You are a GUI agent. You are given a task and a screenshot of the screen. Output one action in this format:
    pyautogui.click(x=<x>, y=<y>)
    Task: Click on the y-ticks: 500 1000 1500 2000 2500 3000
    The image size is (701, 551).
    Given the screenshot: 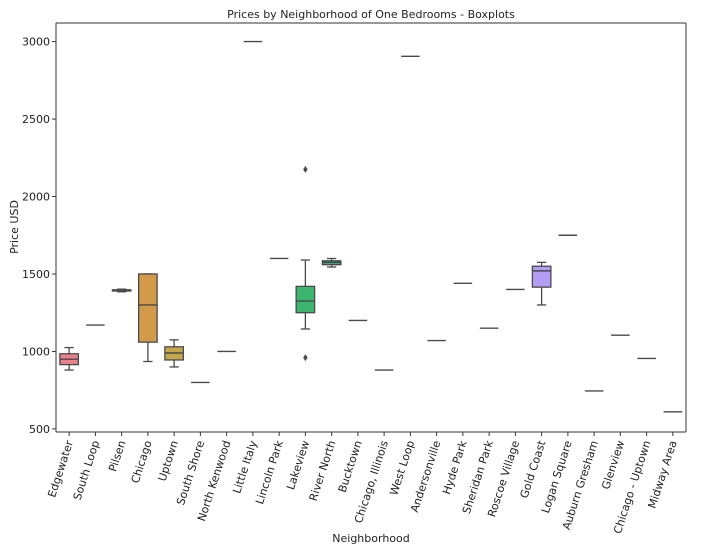 What is the action you would take?
    pyautogui.click(x=39, y=236)
    